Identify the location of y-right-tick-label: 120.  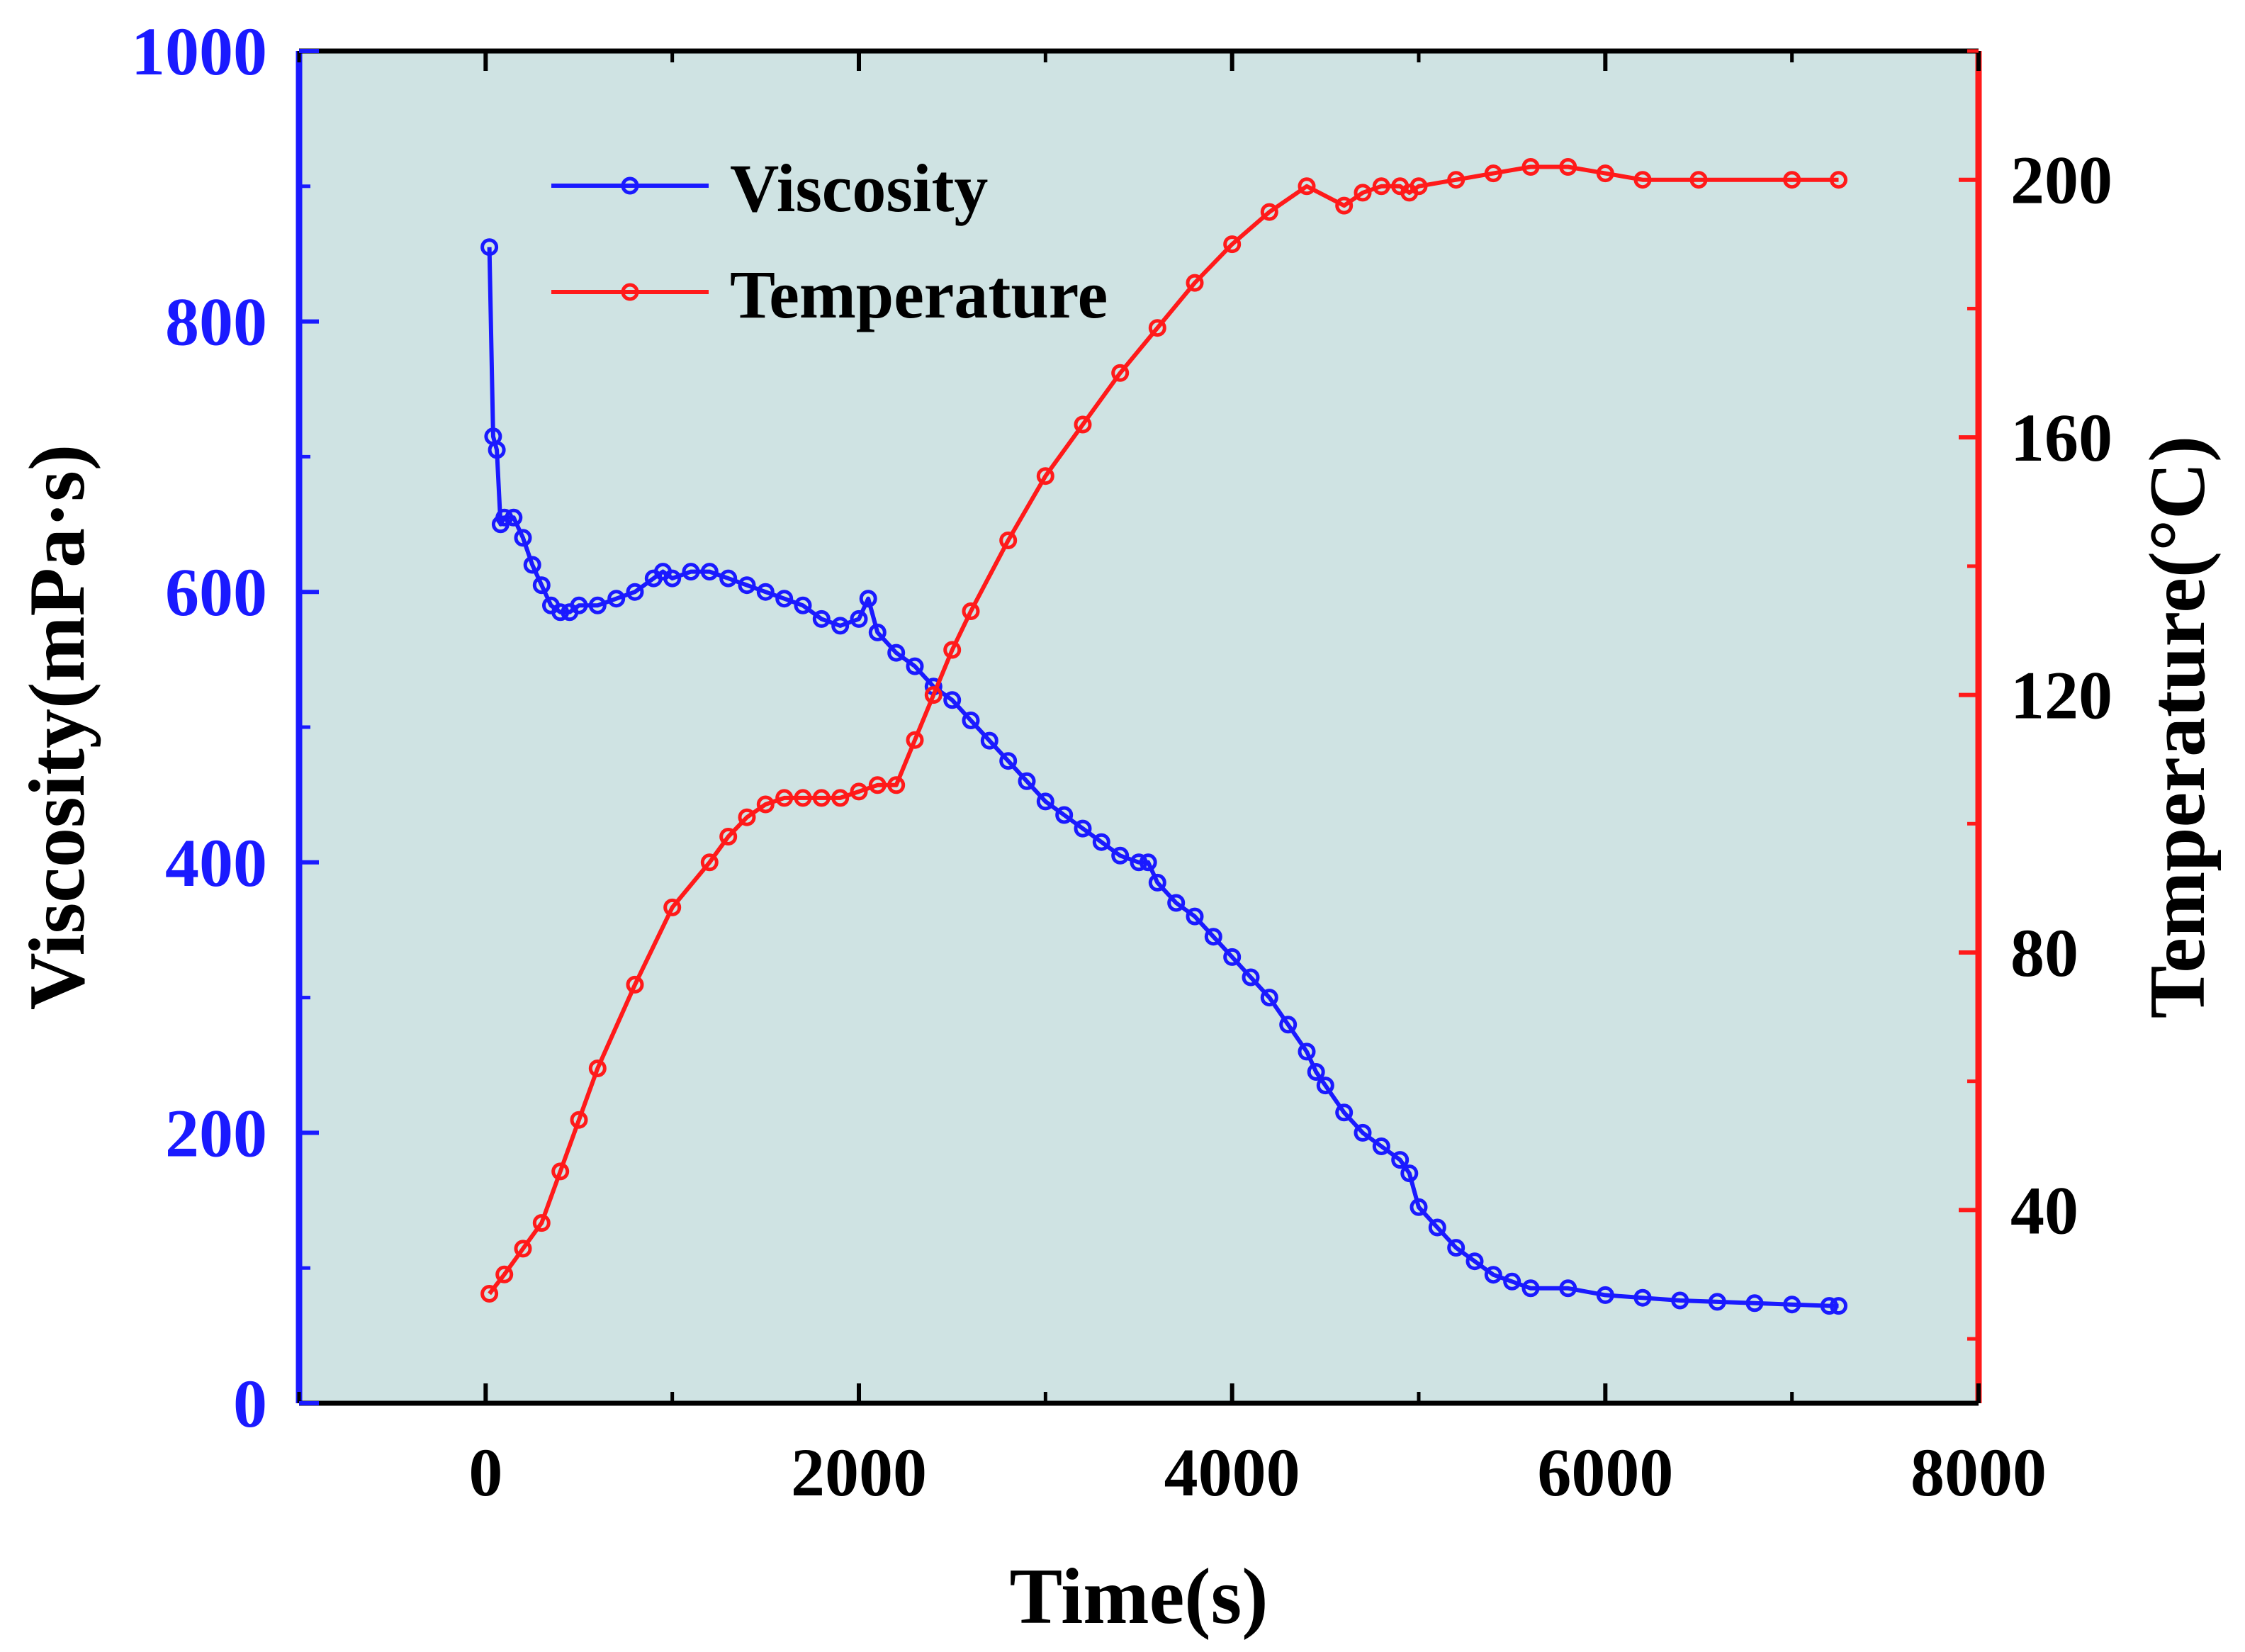
(2061, 696).